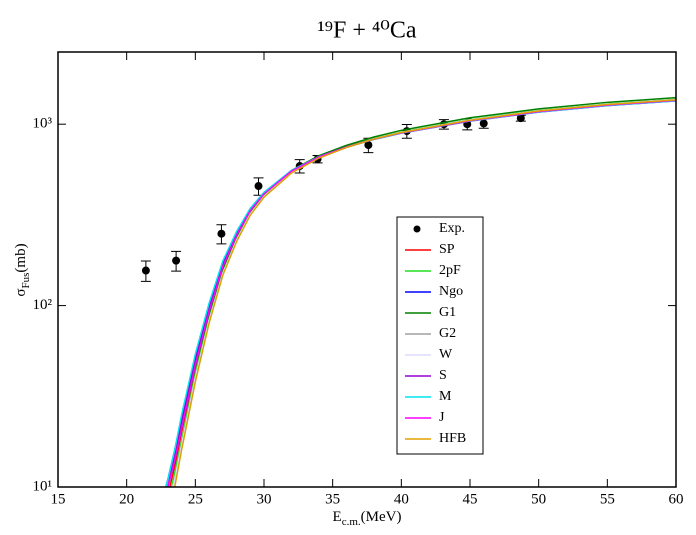  Describe the element at coordinates (538, 499) in the screenshot. I see `x-tick-label: 50` at that location.